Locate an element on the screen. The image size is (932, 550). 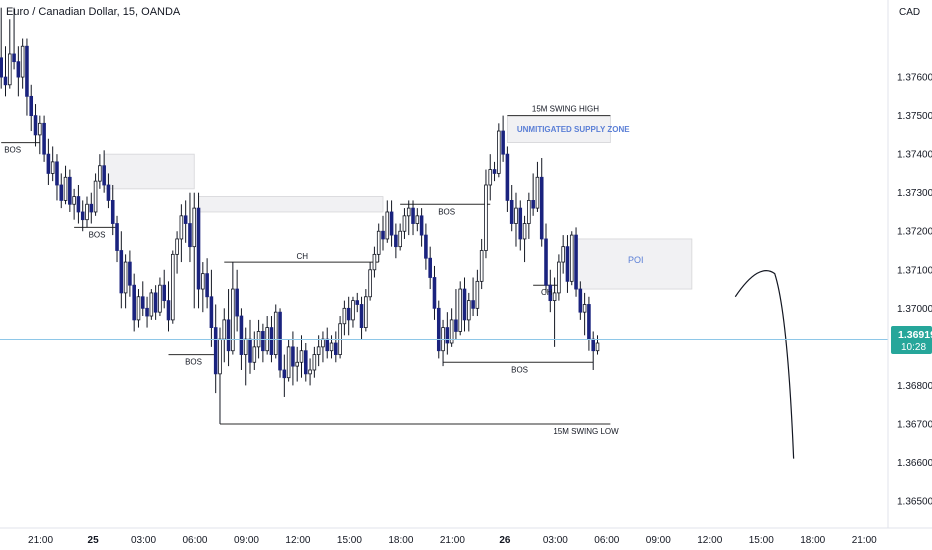
symbol-title: Euro / Canadian Dollar, 15, OANDA is located at coordinates (93, 12).